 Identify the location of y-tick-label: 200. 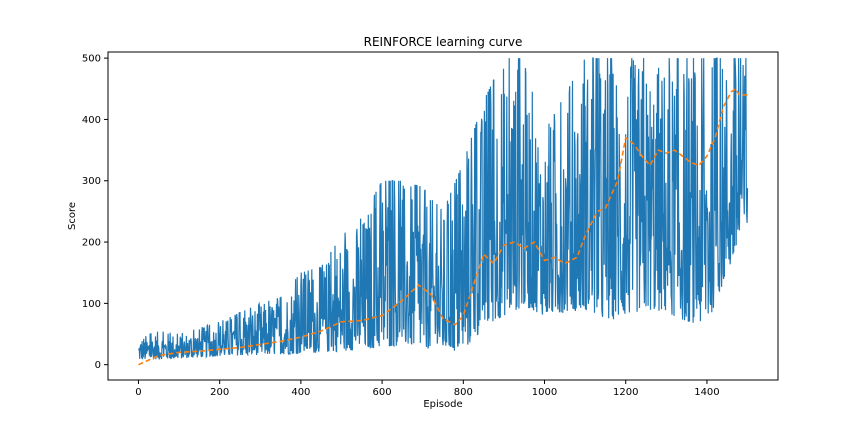
(91, 243).